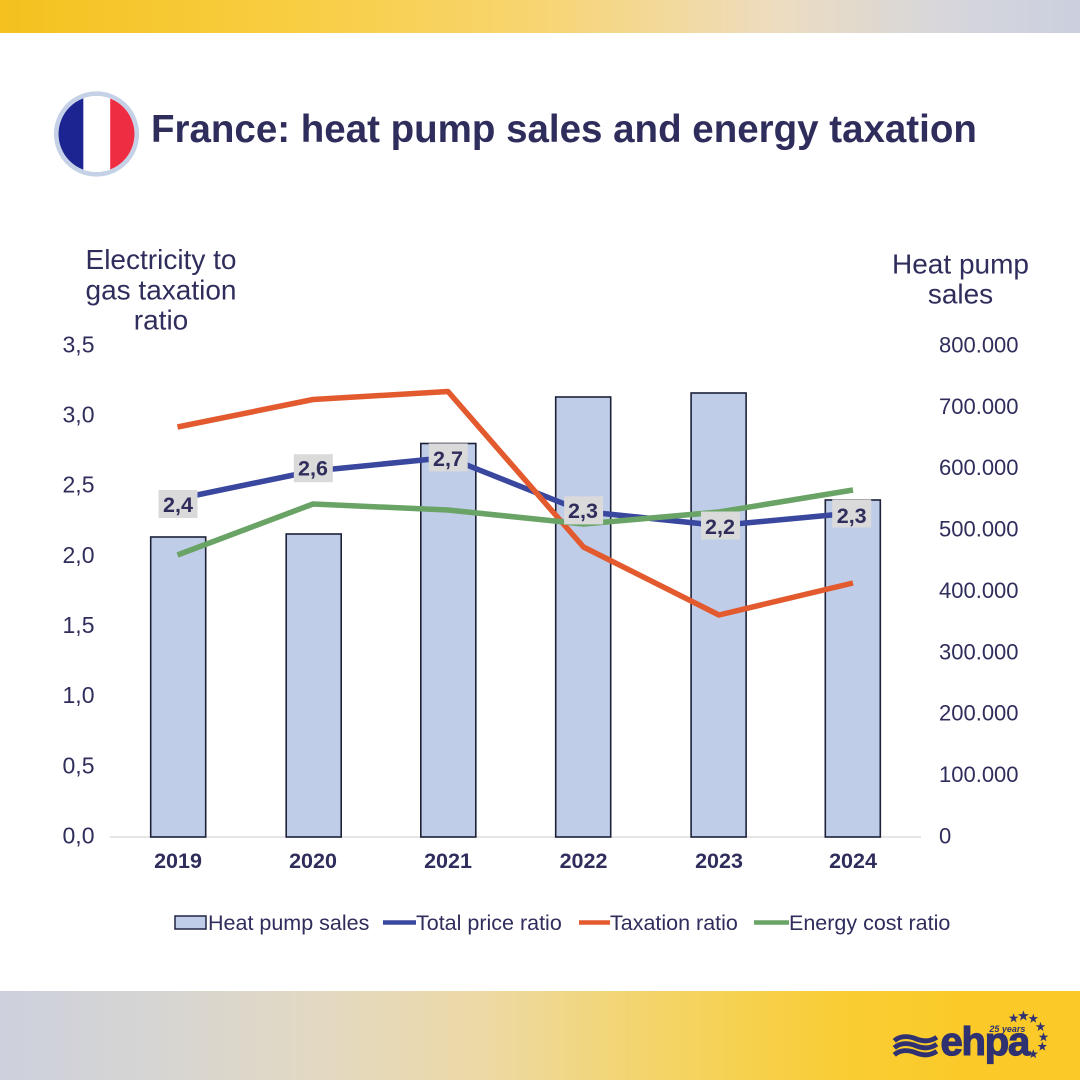 The width and height of the screenshot is (1080, 1080). I want to click on svg-text: 25 years, so click(1006, 1029).